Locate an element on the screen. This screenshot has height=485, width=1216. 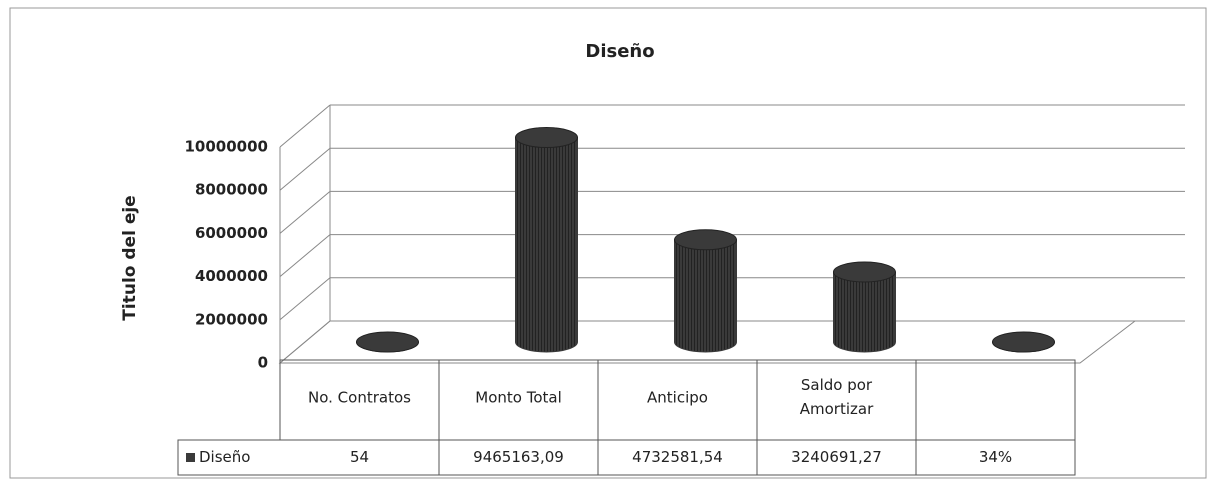
x-tick-label: No. Contratos is located at coordinates (359, 398).